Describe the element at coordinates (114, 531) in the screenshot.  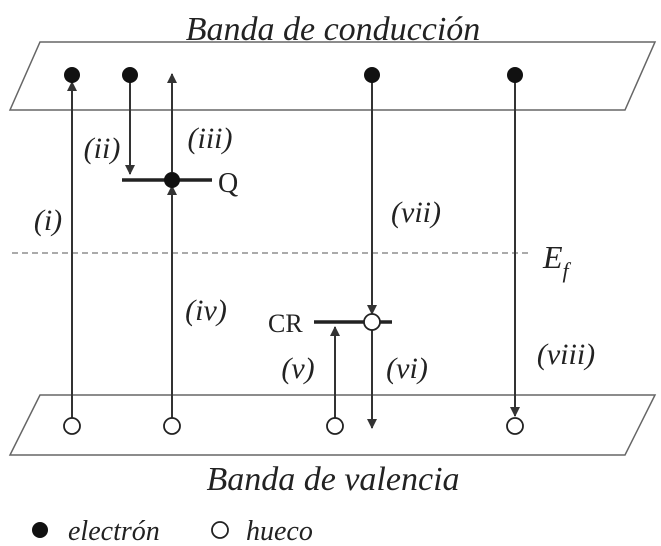
I see `legend-electron: electrón` at that location.